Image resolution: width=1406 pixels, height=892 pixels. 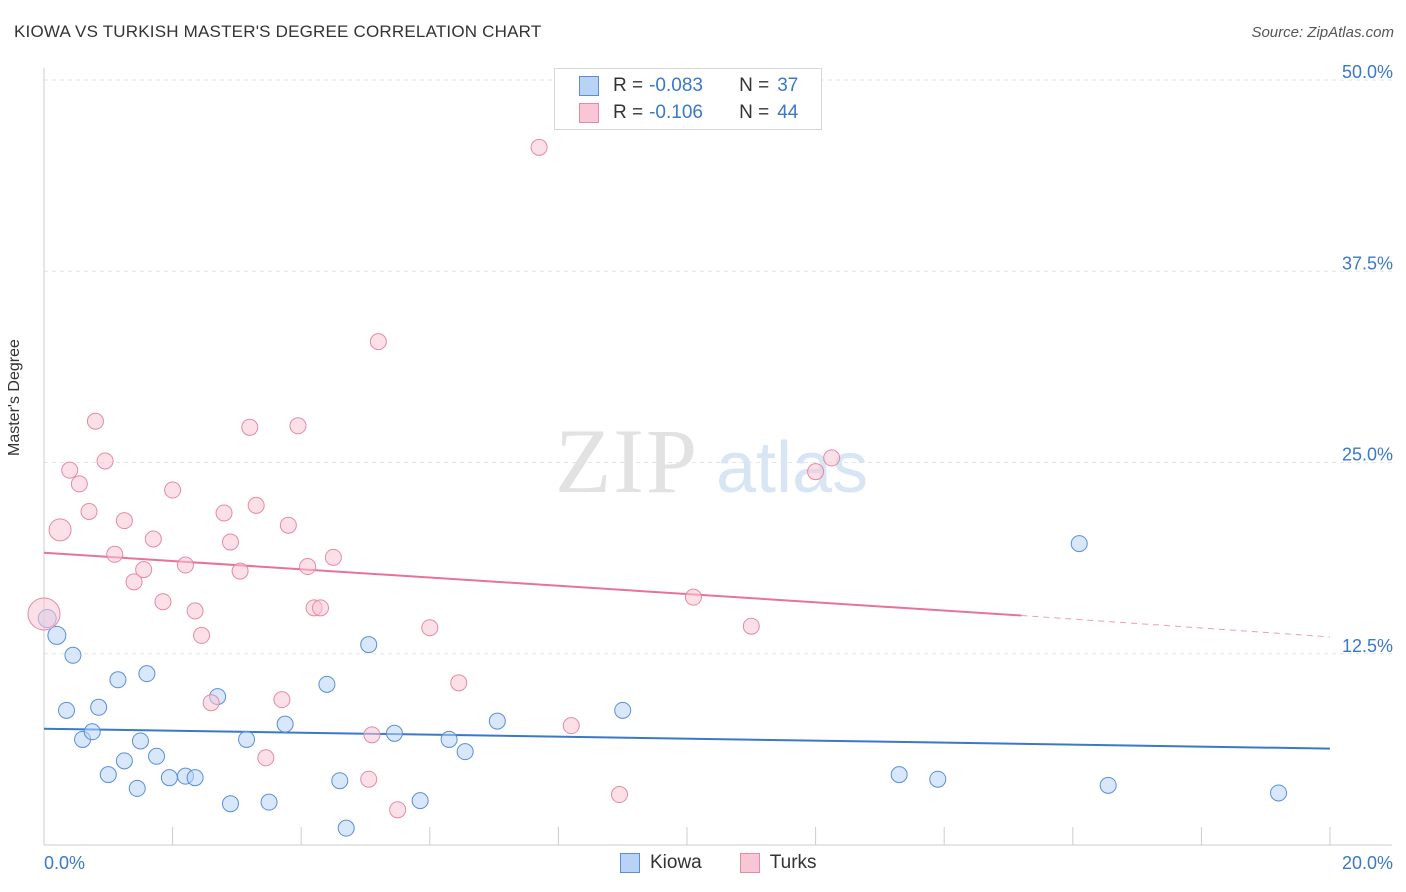 I want to click on watermark-zip: ZIP, so click(x=627, y=461).